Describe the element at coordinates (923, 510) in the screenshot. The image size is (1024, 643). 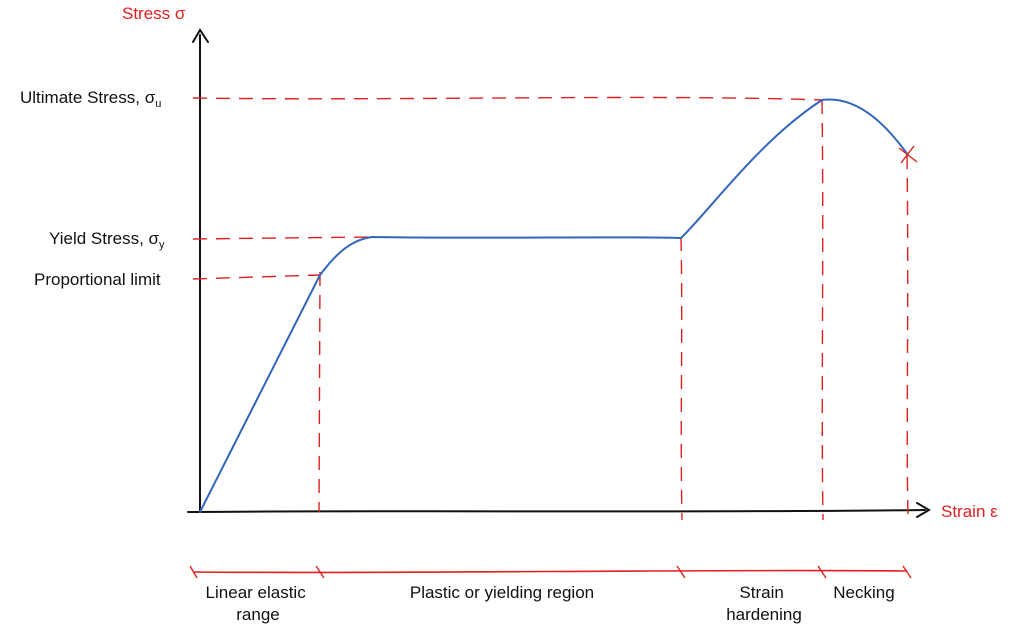
I see `x-axis-arrowhead` at that location.